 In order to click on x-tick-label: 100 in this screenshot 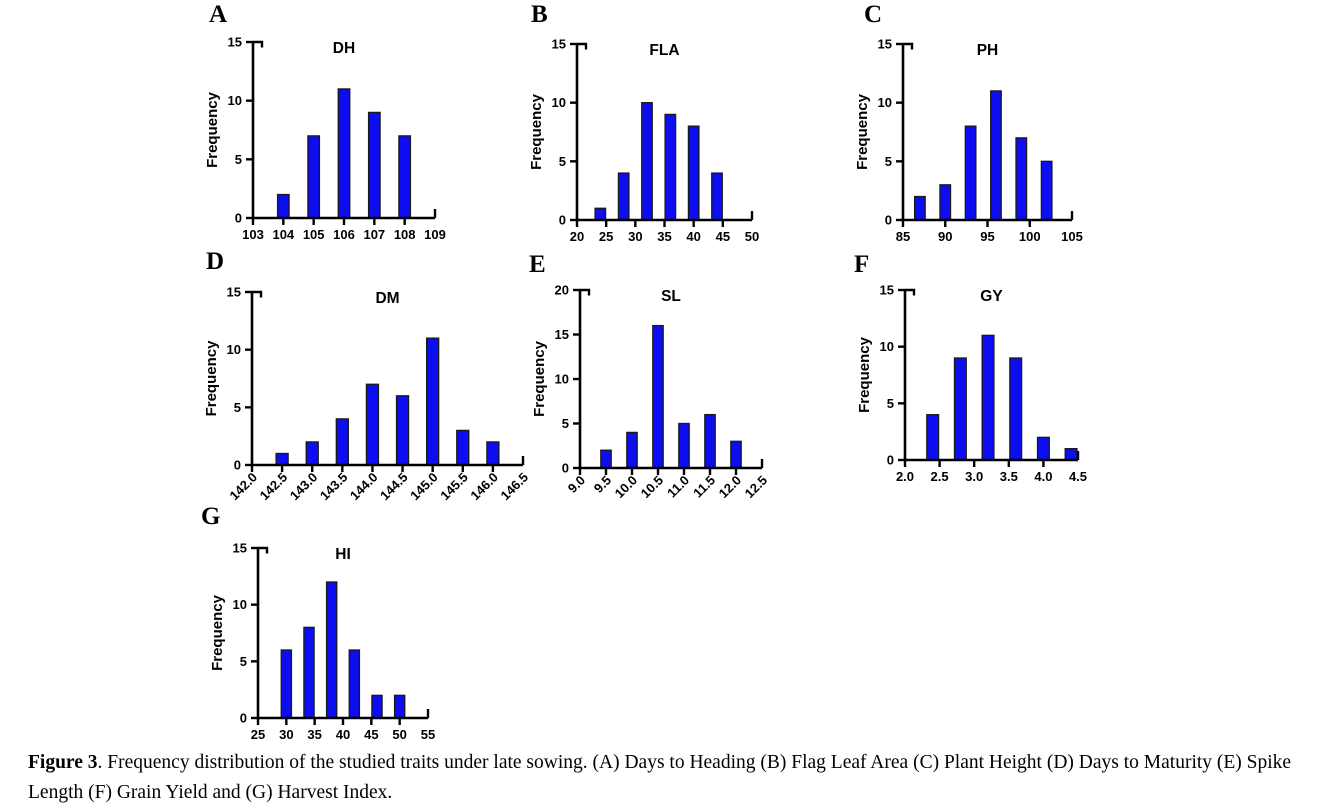, I will do `click(1030, 236)`.